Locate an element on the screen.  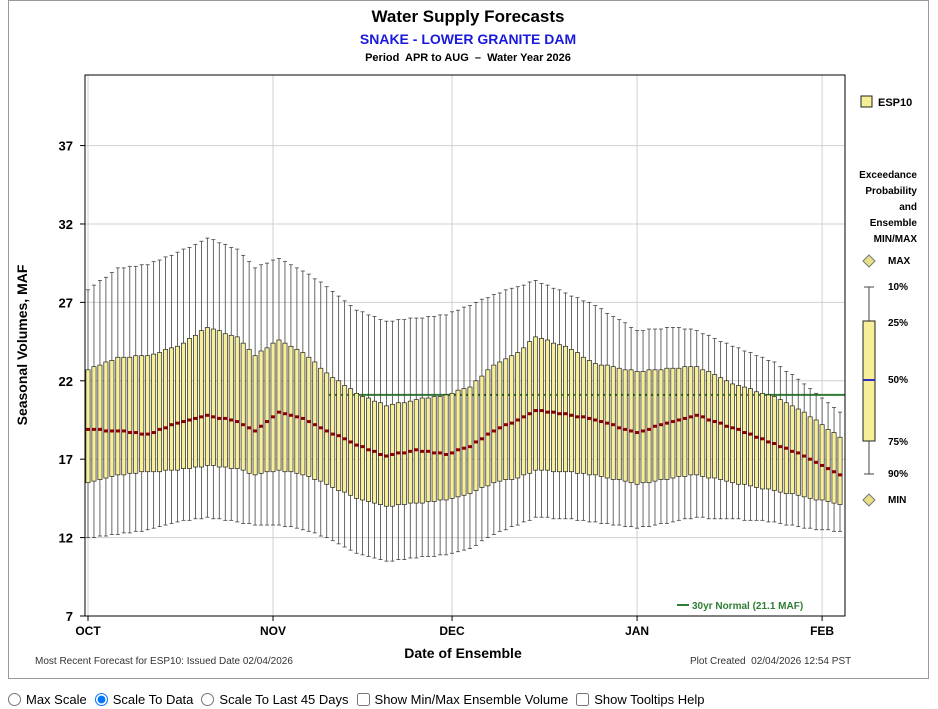
control-label: Show Tooltips Help is located at coordinates (649, 699).